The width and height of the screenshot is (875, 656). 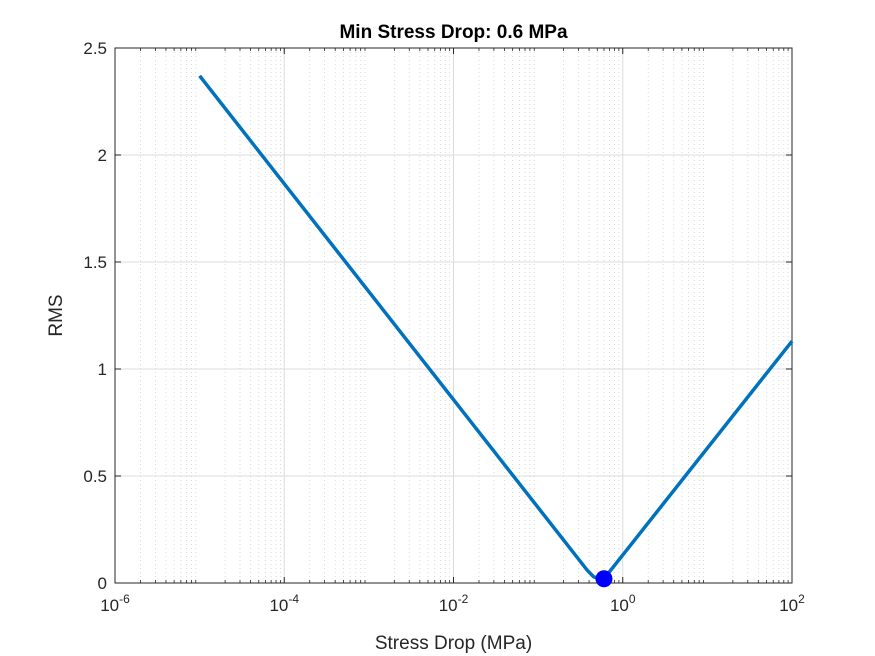 What do you see at coordinates (454, 603) in the screenshot?
I see `x-tick-label: 10⁻²` at bounding box center [454, 603].